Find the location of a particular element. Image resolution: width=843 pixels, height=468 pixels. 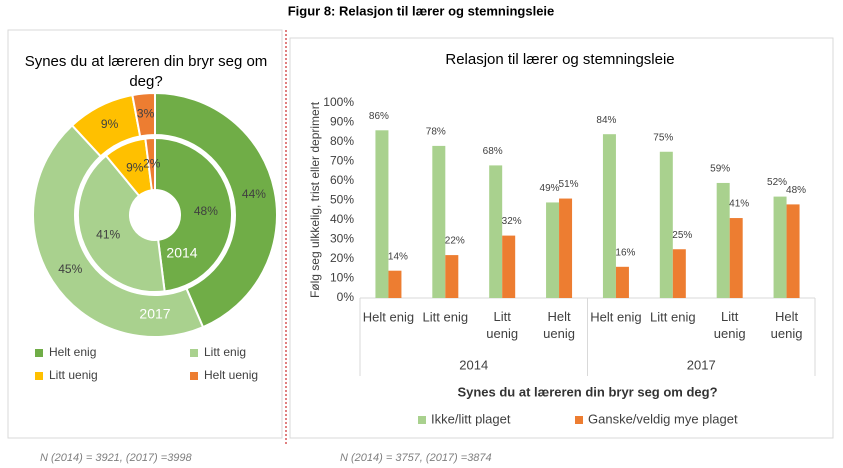

group-label: 2017 is located at coordinates (701, 364).